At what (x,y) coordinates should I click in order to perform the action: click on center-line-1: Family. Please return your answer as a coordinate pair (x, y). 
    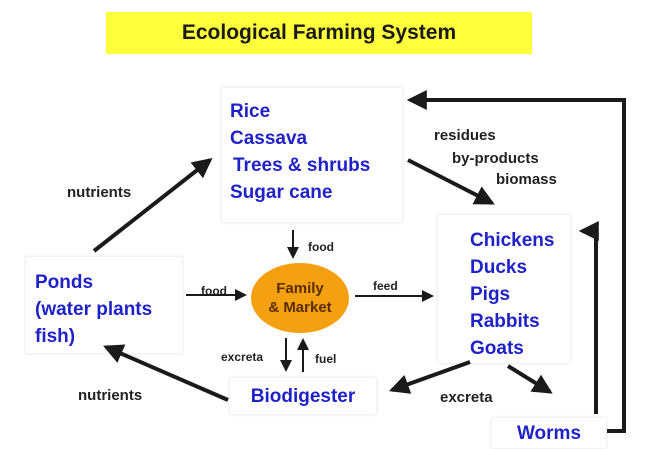
    Looking at the image, I should click on (300, 288).